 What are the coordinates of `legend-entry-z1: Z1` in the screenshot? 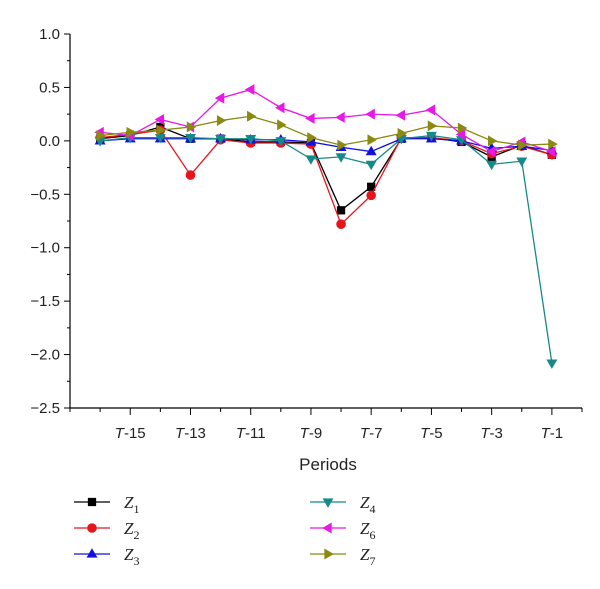 It's located at (106, 504).